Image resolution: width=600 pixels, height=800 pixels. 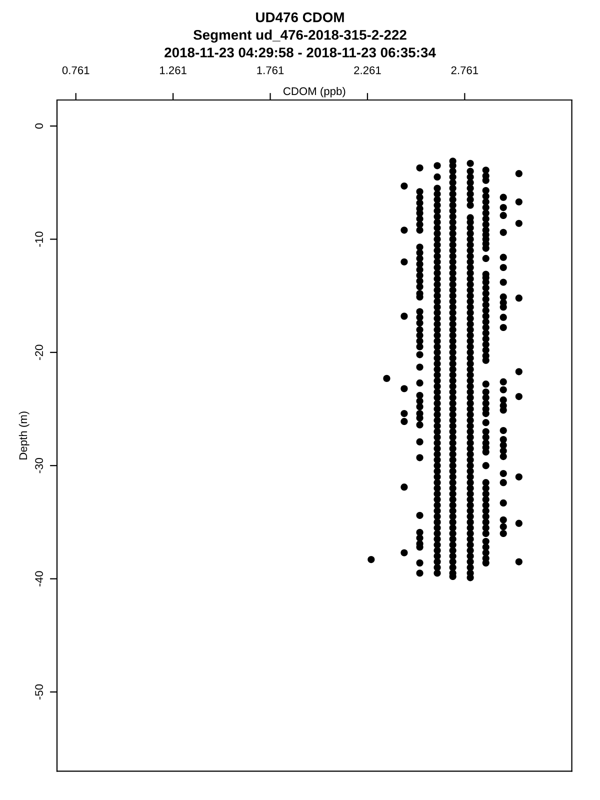 I want to click on y-axis-title: Depth (m), so click(x=24, y=436).